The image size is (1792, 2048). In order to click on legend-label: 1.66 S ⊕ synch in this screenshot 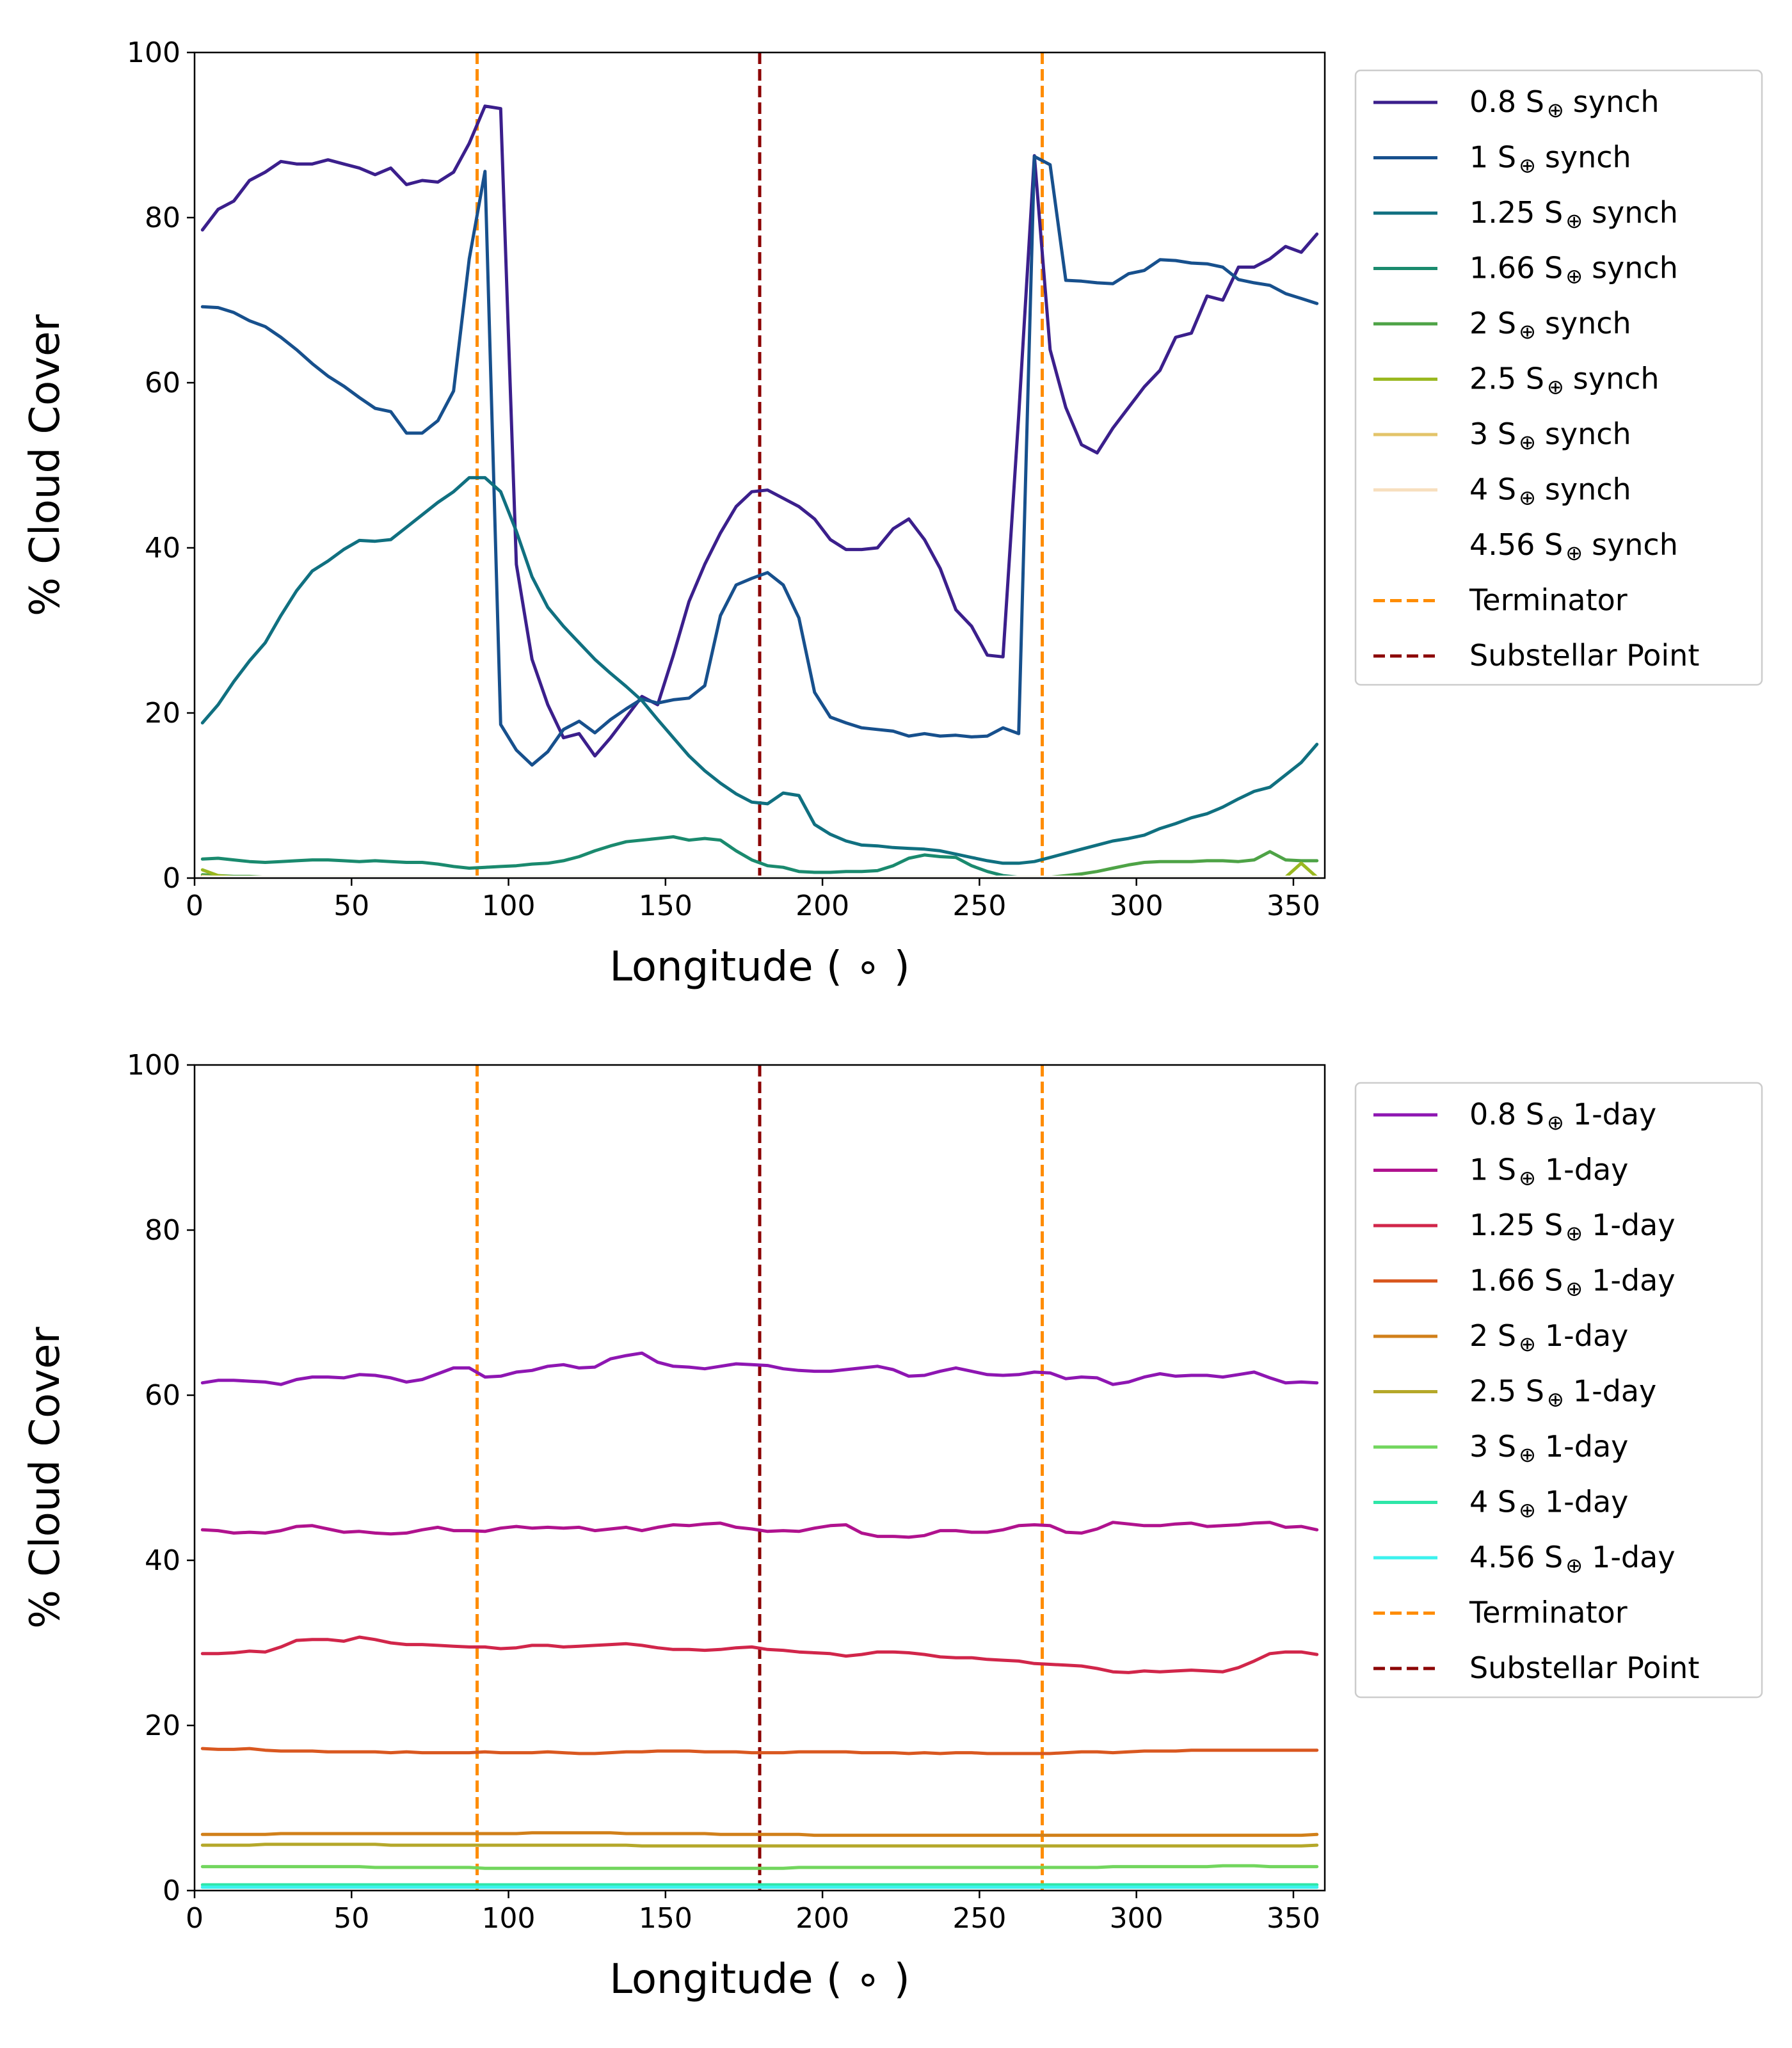, I will do `click(1573, 270)`.